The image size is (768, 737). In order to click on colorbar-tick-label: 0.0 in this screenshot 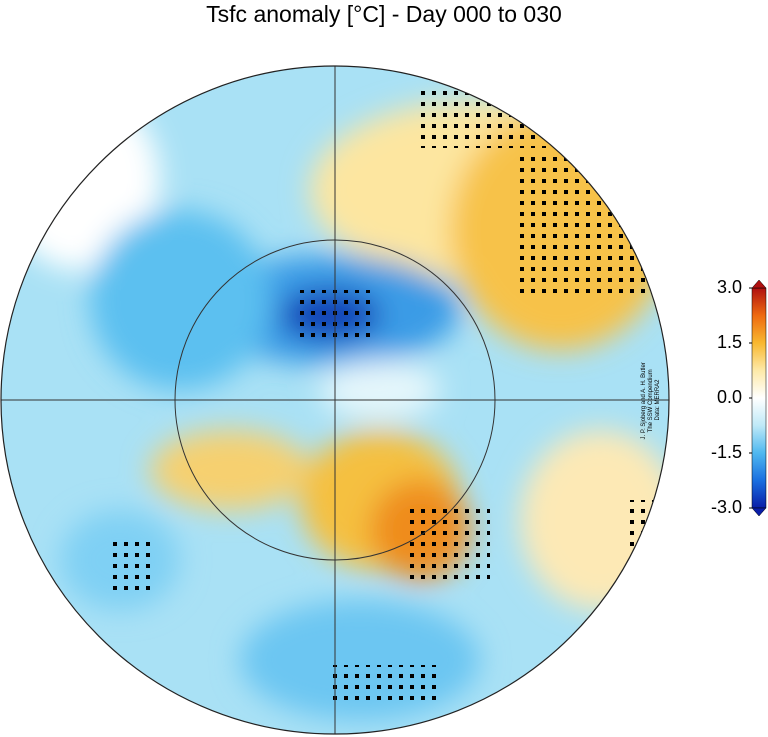, I will do `click(729, 397)`.